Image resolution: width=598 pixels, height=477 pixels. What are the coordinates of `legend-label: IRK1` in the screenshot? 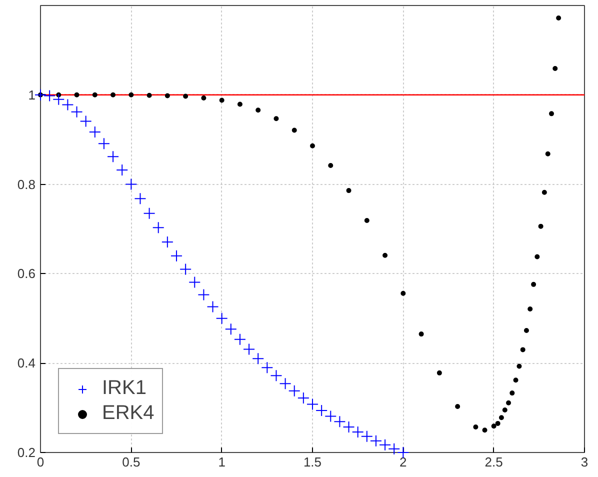 It's located at (124, 388).